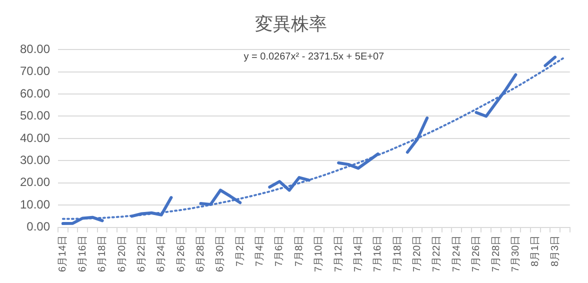 The width and height of the screenshot is (588, 283). I want to click on x-tick-label: 7月12日, so click(338, 253).